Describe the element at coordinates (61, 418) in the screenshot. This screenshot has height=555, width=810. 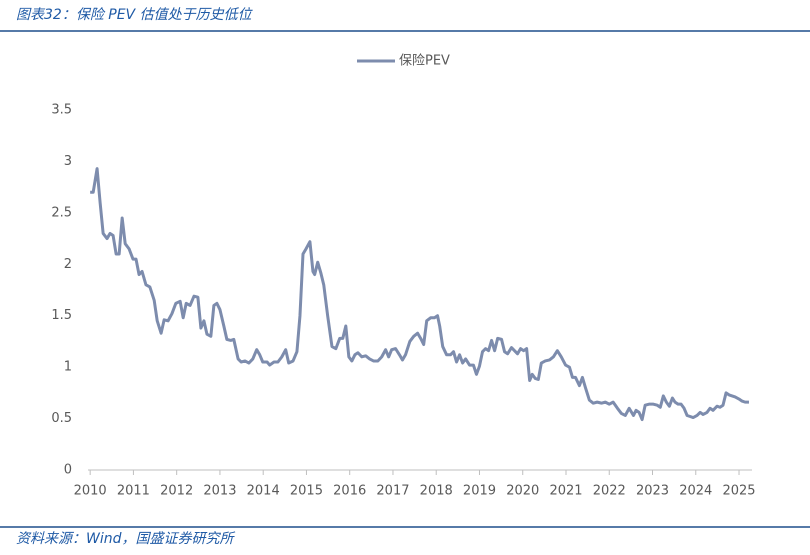
I see `y-tick-label: 0.5` at that location.